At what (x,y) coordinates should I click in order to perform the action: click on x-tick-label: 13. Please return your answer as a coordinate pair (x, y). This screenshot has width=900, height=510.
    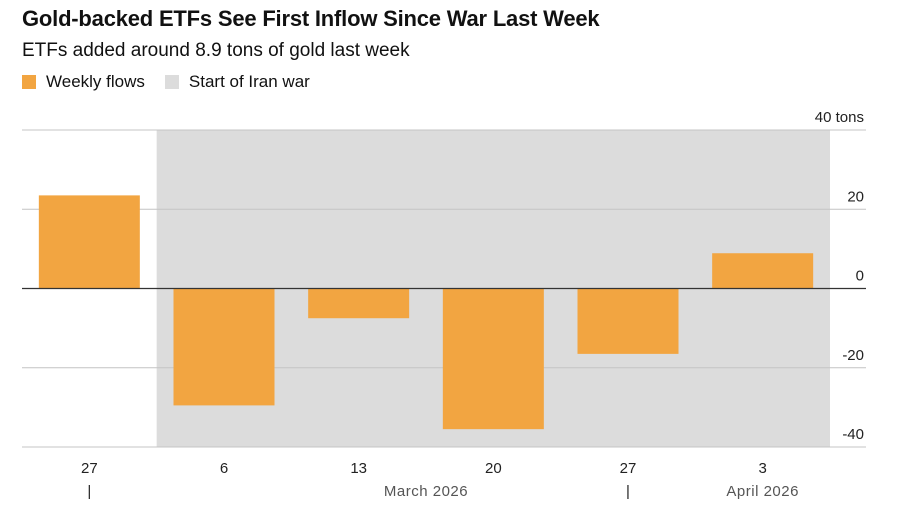
    Looking at the image, I should click on (358, 468).